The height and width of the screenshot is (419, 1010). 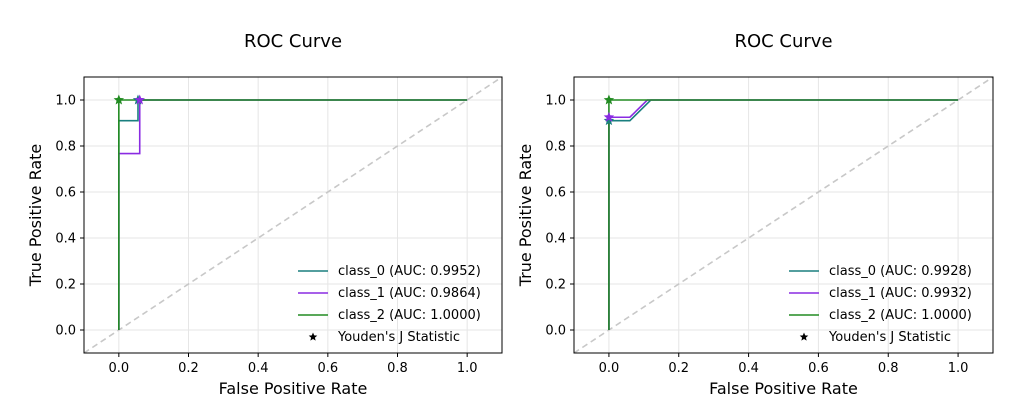 I want to click on legend-label-class-0: class_0 (AUC: 0.9928), so click(x=900, y=271).